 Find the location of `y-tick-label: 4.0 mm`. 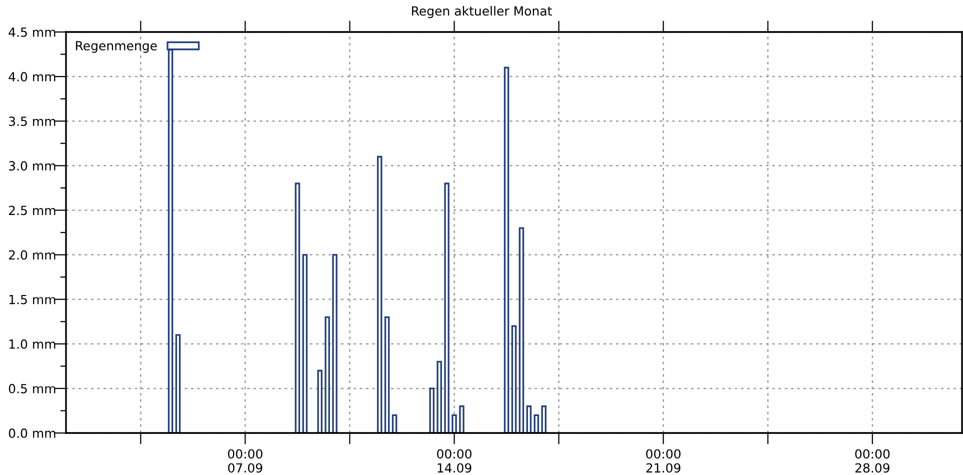

y-tick-label: 4.0 mm is located at coordinates (32, 77).